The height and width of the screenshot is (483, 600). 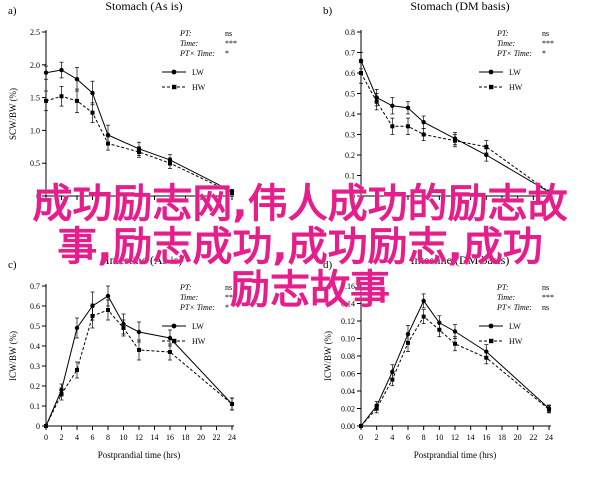 I want to click on y-tick-label: 0.6, so click(x=350, y=73).